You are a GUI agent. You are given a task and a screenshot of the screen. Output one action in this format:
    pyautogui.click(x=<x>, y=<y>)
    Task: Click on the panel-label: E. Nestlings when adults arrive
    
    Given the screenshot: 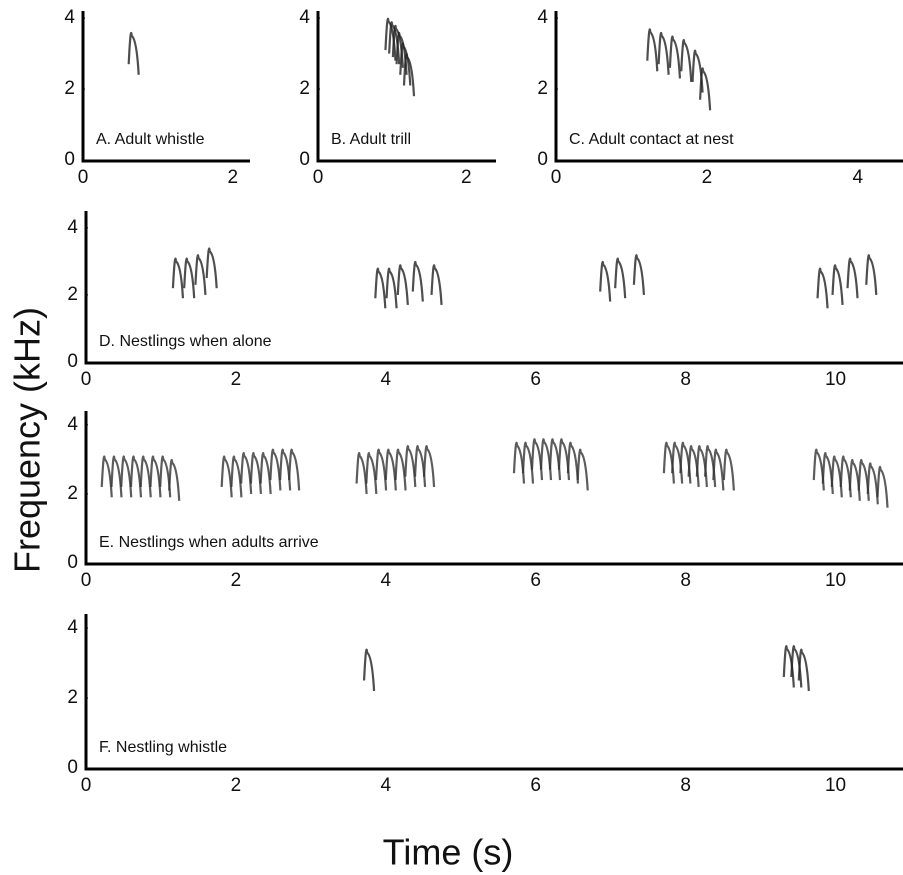 What is the action you would take?
    pyautogui.click(x=209, y=542)
    